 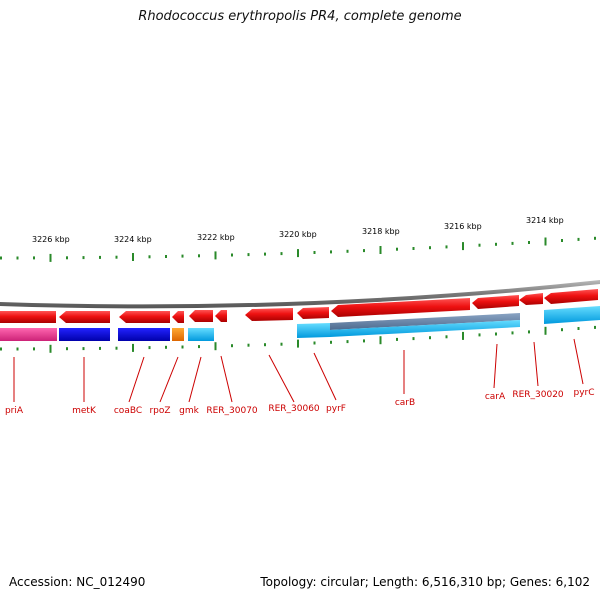 I want to click on category-blocks, so click(x=300, y=323).